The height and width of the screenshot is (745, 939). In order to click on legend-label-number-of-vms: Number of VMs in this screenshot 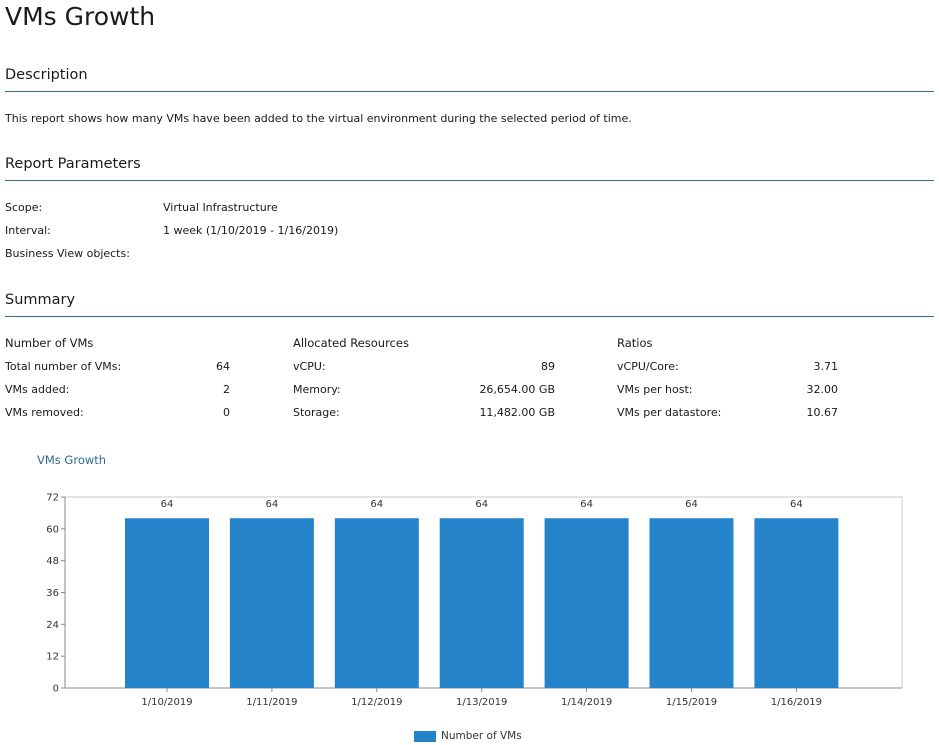, I will do `click(481, 736)`.